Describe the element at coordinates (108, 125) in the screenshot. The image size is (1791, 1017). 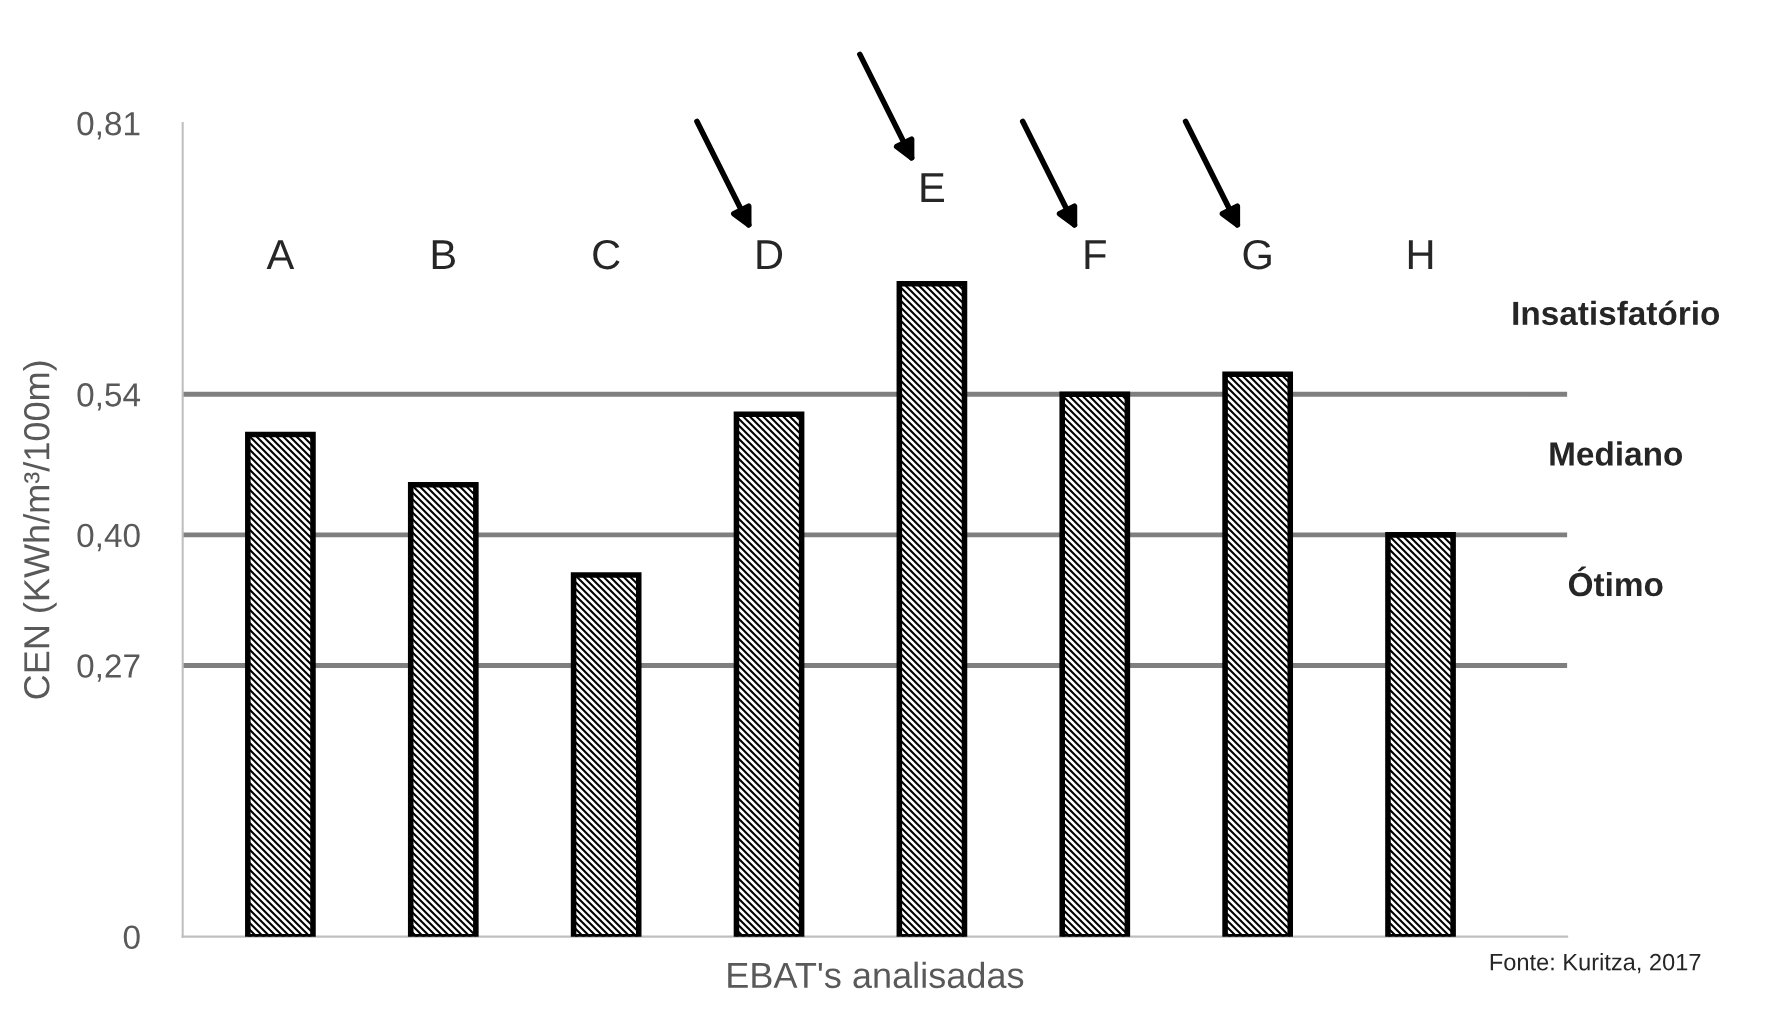
I see `y-tick-label: 0,81` at that location.